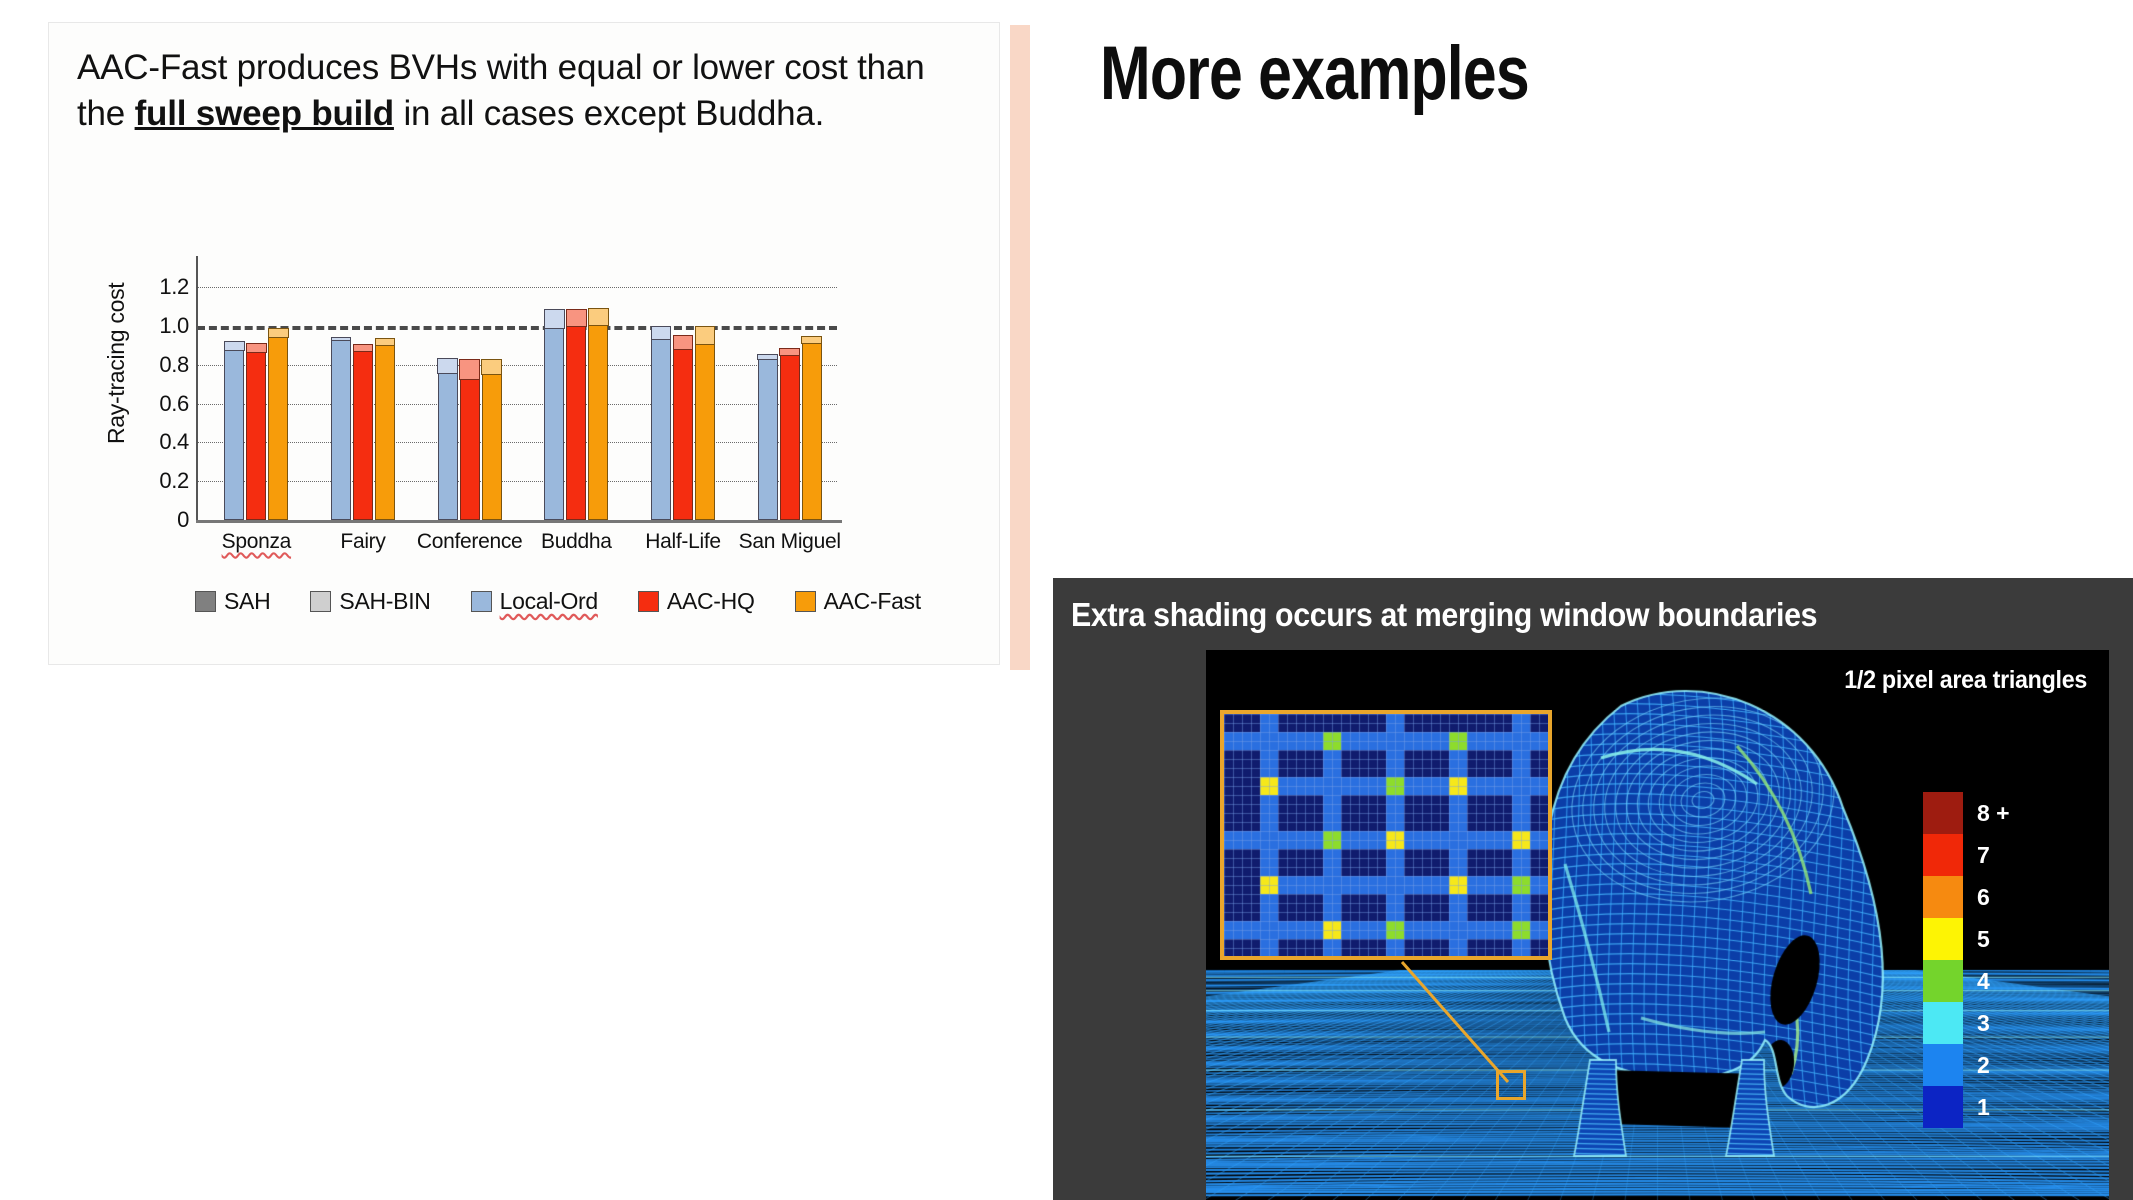 The width and height of the screenshot is (2133, 1200). Describe the element at coordinates (1972, 939) in the screenshot. I see `color-scale-row: 5` at that location.